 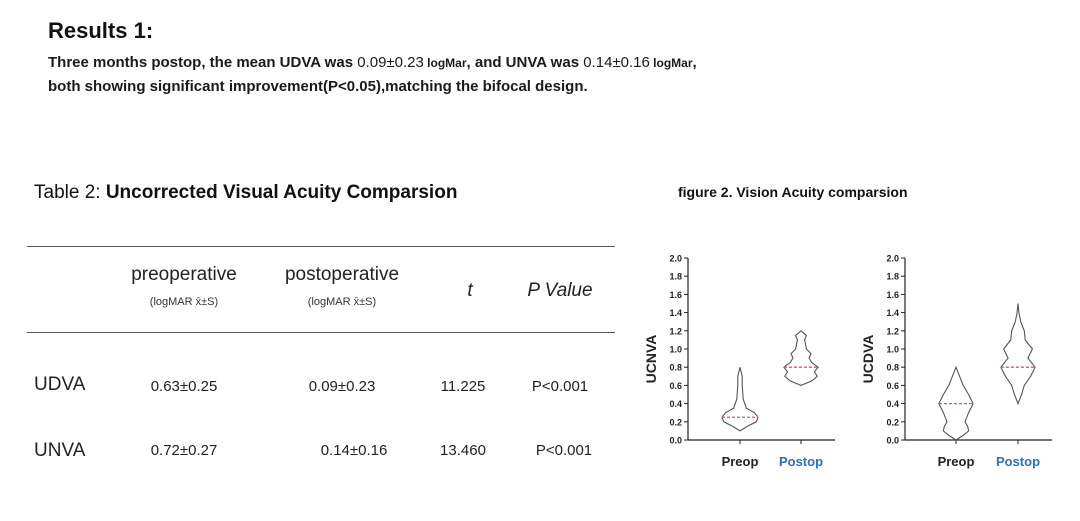 What do you see at coordinates (184, 450) in the screenshot?
I see `row-unva-pre: 0.72±0.27` at bounding box center [184, 450].